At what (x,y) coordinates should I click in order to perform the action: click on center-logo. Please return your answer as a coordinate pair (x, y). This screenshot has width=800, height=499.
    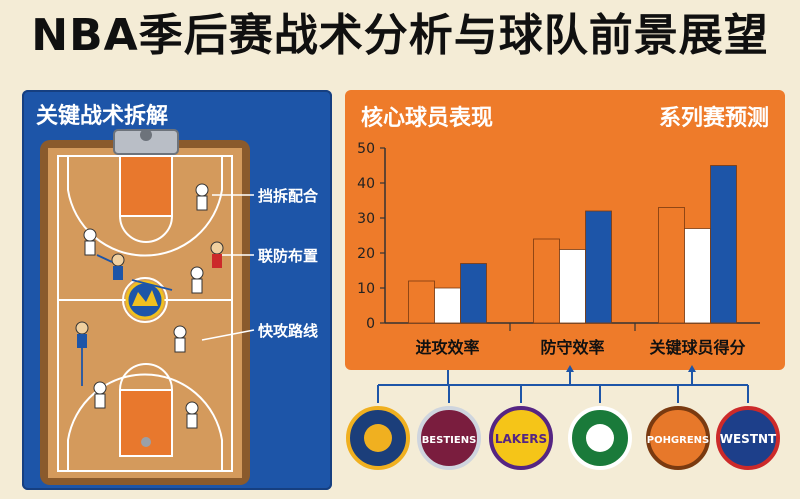
    Looking at the image, I should click on (145, 300).